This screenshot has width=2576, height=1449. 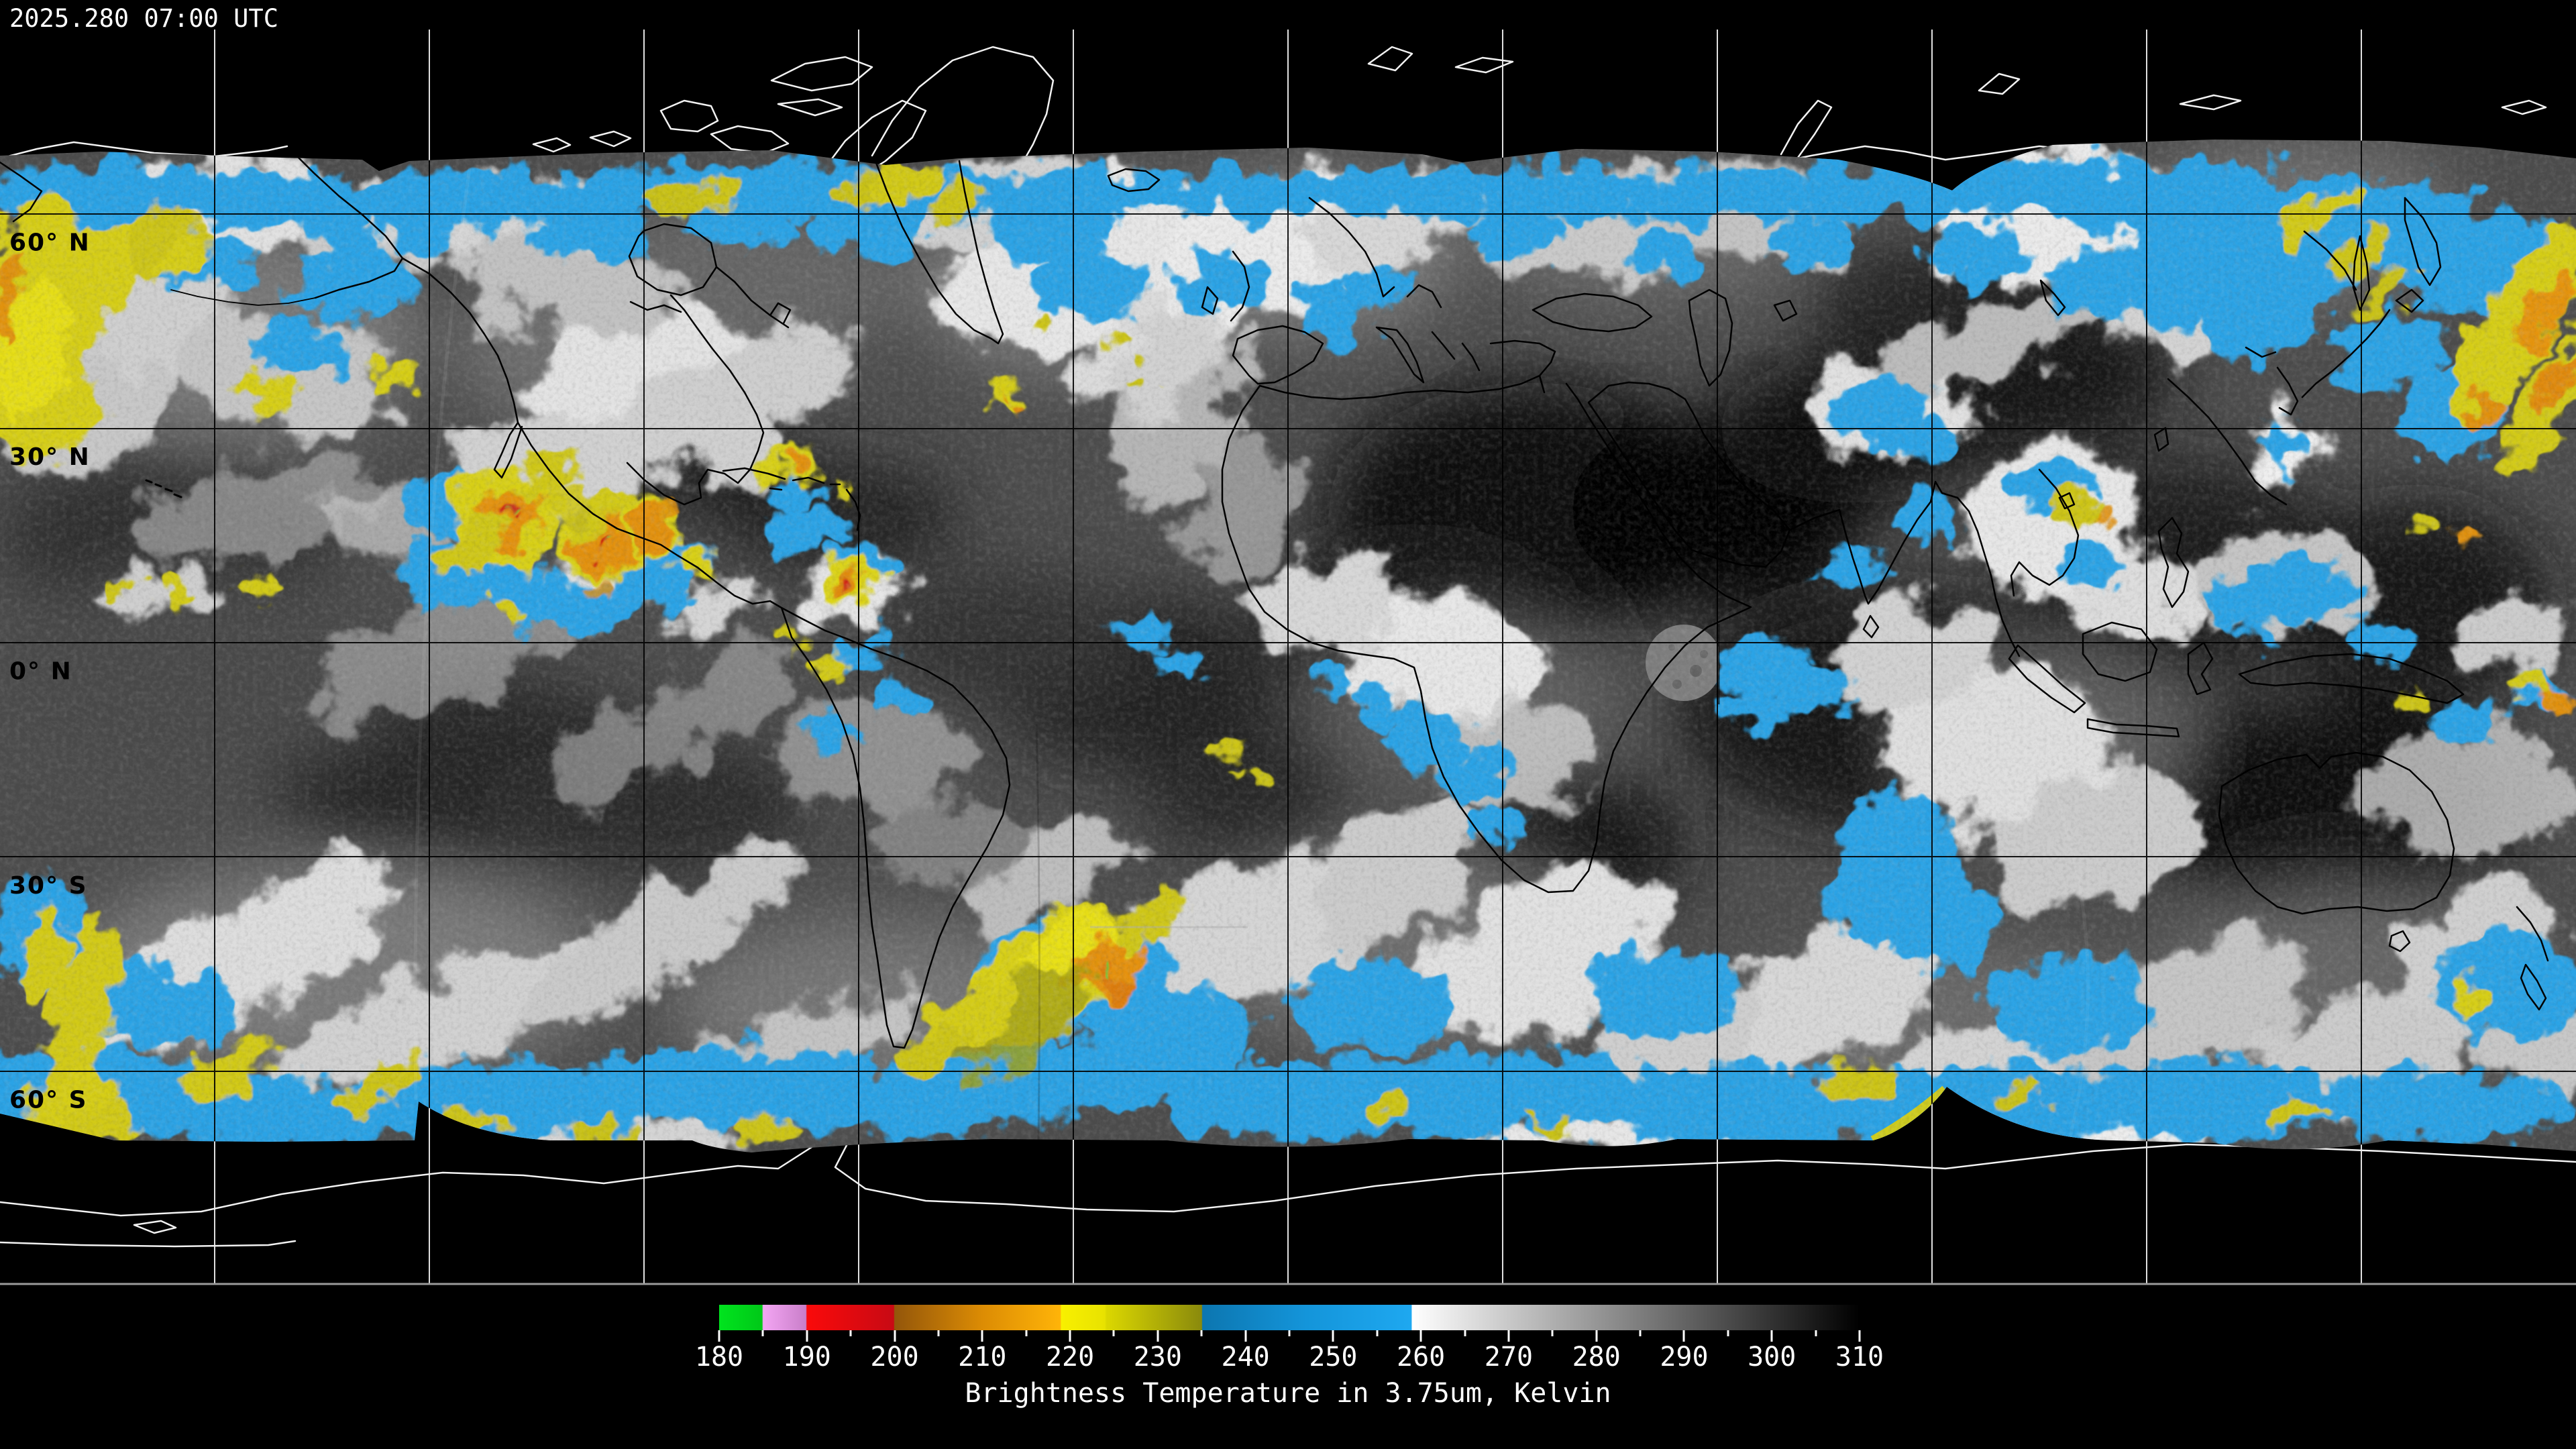 What do you see at coordinates (1509, 1357) in the screenshot?
I see `colorbar-tick-label: 270` at bounding box center [1509, 1357].